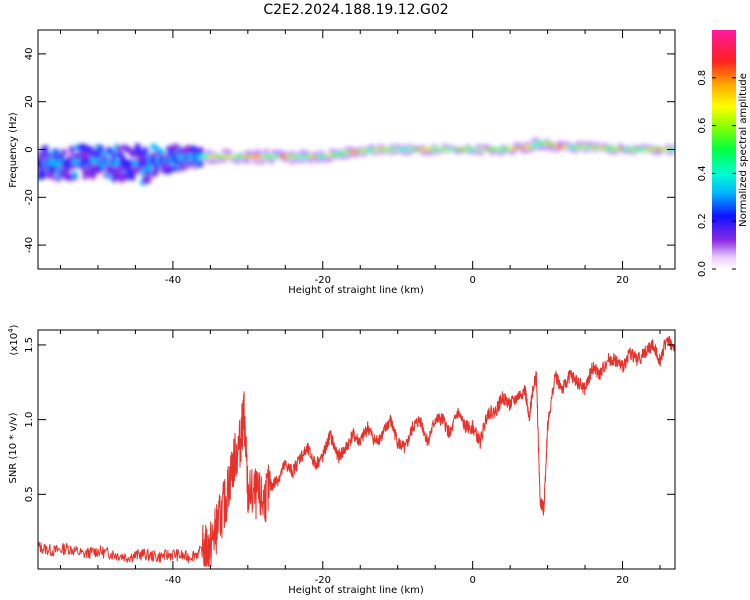 This screenshot has width=750, height=600. Describe the element at coordinates (472, 280) in the screenshot. I see `spectrogram-xtick-label: 0` at that location.